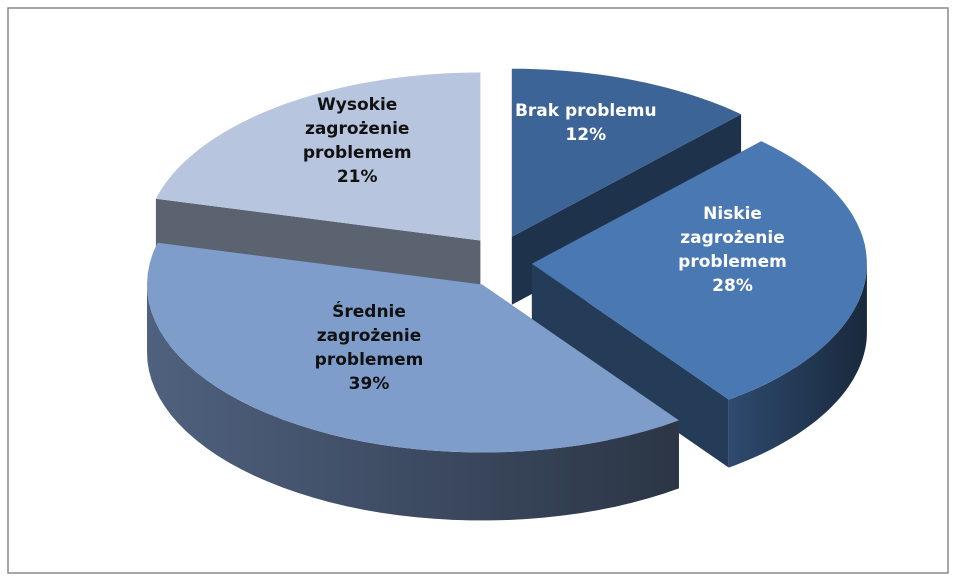  What do you see at coordinates (630, 365) in the screenshot?
I see `slice-cut-face` at bounding box center [630, 365].